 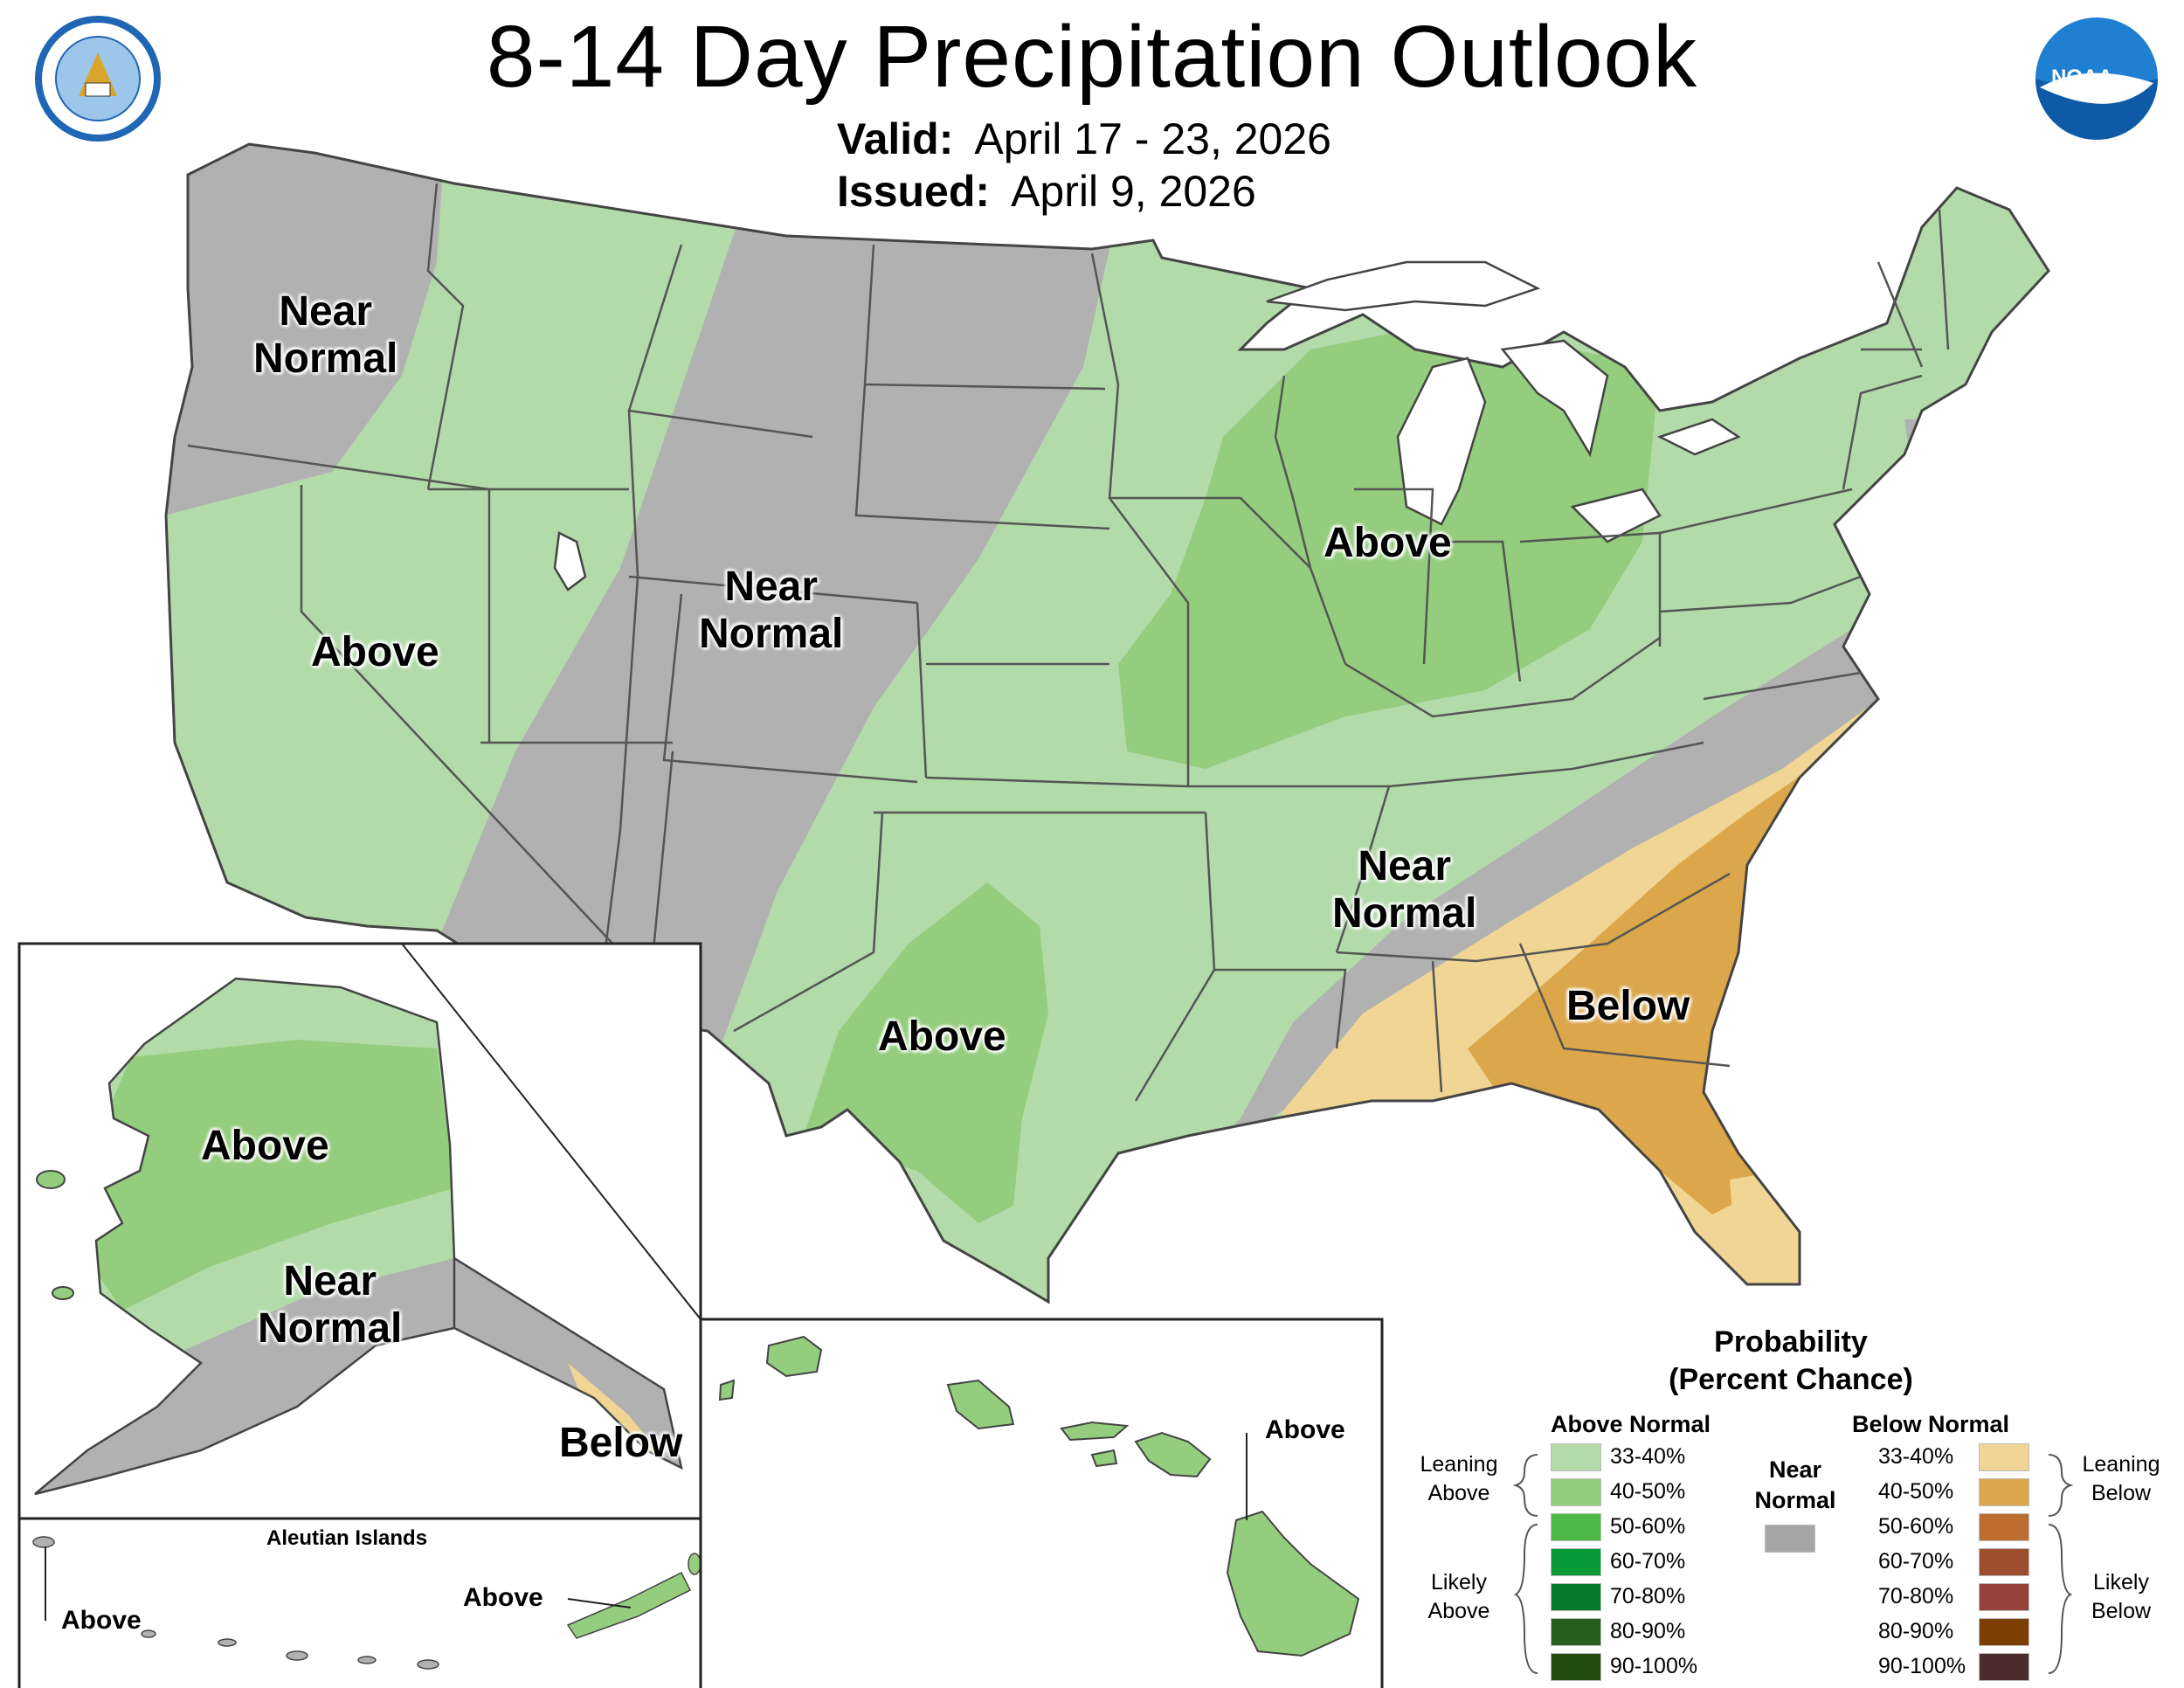 I want to click on label-alaska-near: Near Normal, so click(x=330, y=1305).